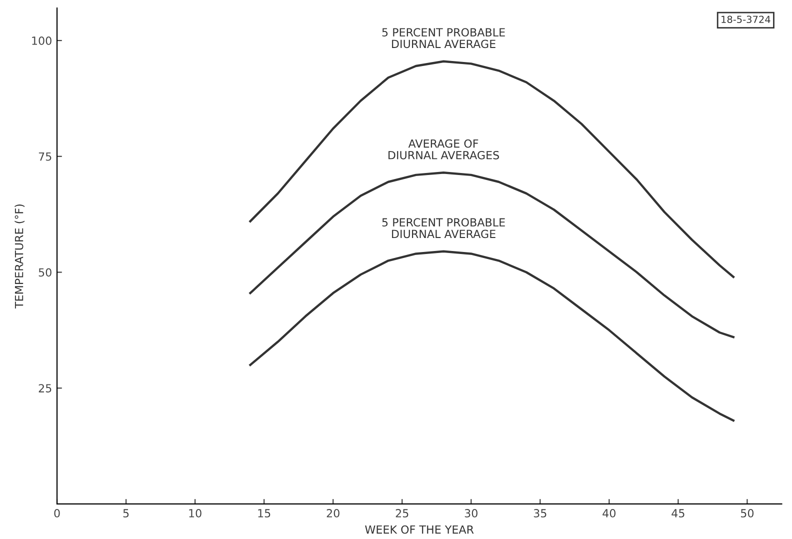 Image resolution: width=792 pixels, height=539 pixels. What do you see at coordinates (19, 256) in the screenshot?
I see `y-axis-title: TEMPERATURE (°F)` at bounding box center [19, 256].